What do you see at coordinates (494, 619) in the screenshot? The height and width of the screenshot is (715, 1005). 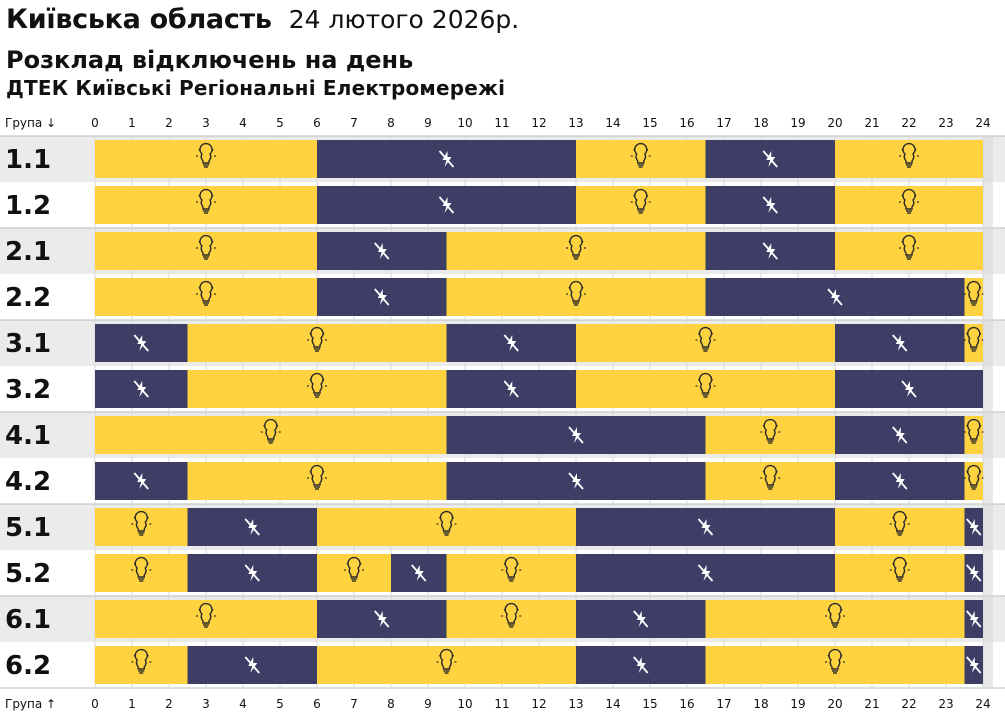 I see `group-row: 6.1` at bounding box center [494, 619].